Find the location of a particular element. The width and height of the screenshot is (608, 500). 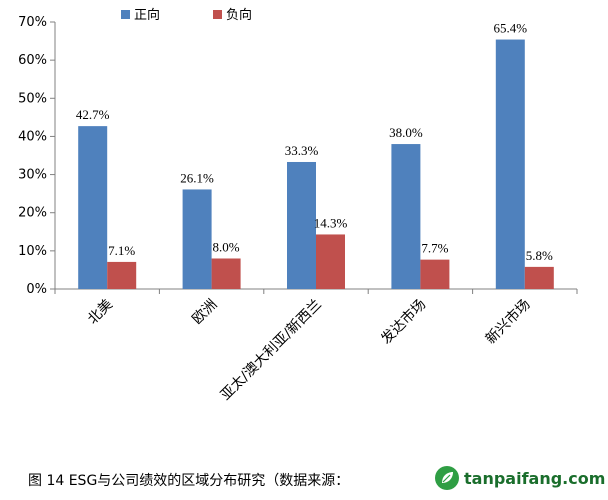

watermark-text: tanpaifang.com is located at coordinates (535, 478).